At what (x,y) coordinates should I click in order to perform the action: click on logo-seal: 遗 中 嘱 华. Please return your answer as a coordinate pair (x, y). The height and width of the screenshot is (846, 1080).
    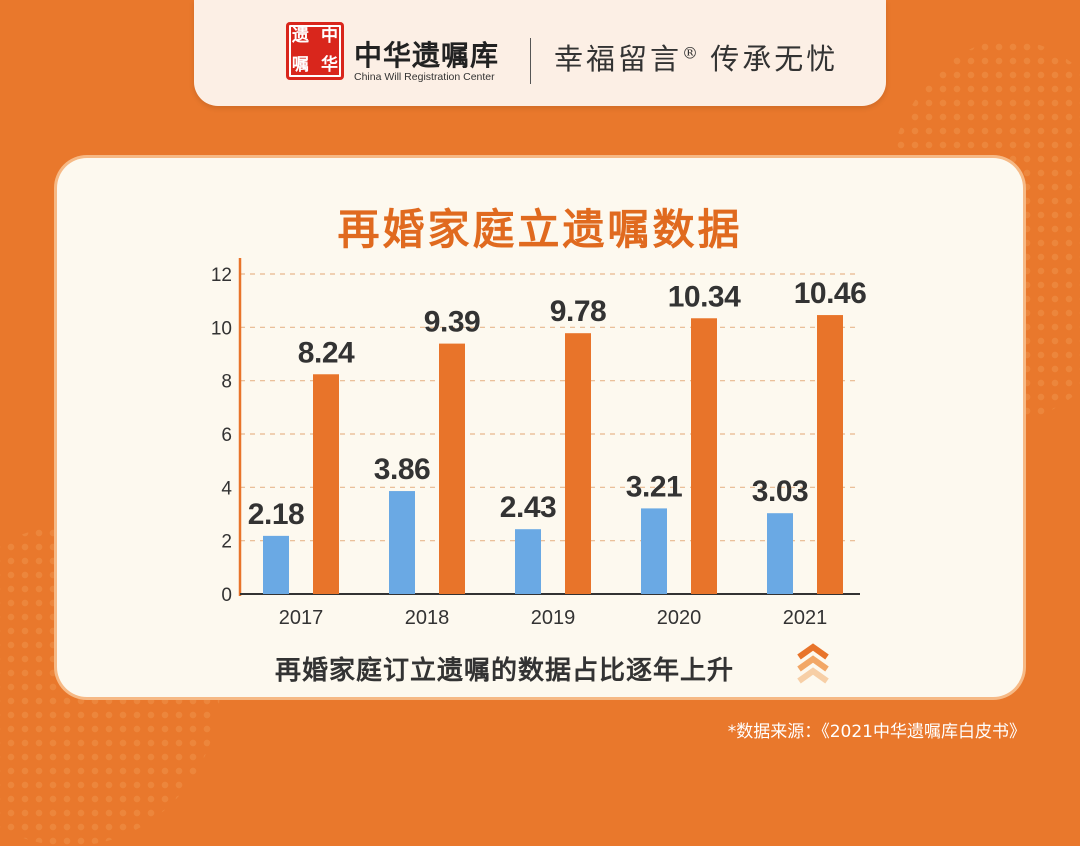
    Looking at the image, I should click on (315, 51).